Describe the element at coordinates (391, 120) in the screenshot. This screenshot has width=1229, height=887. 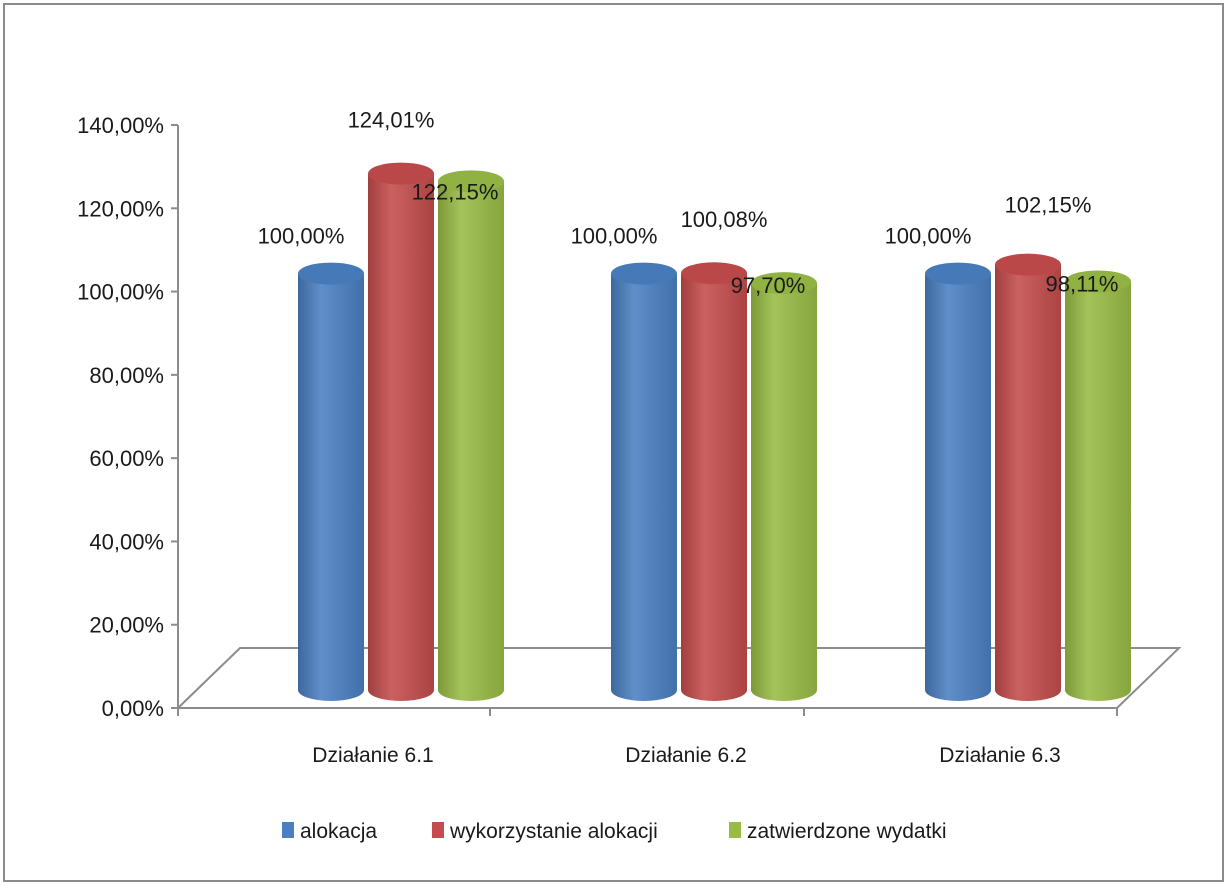
I see `data-label: 124,01%` at that location.